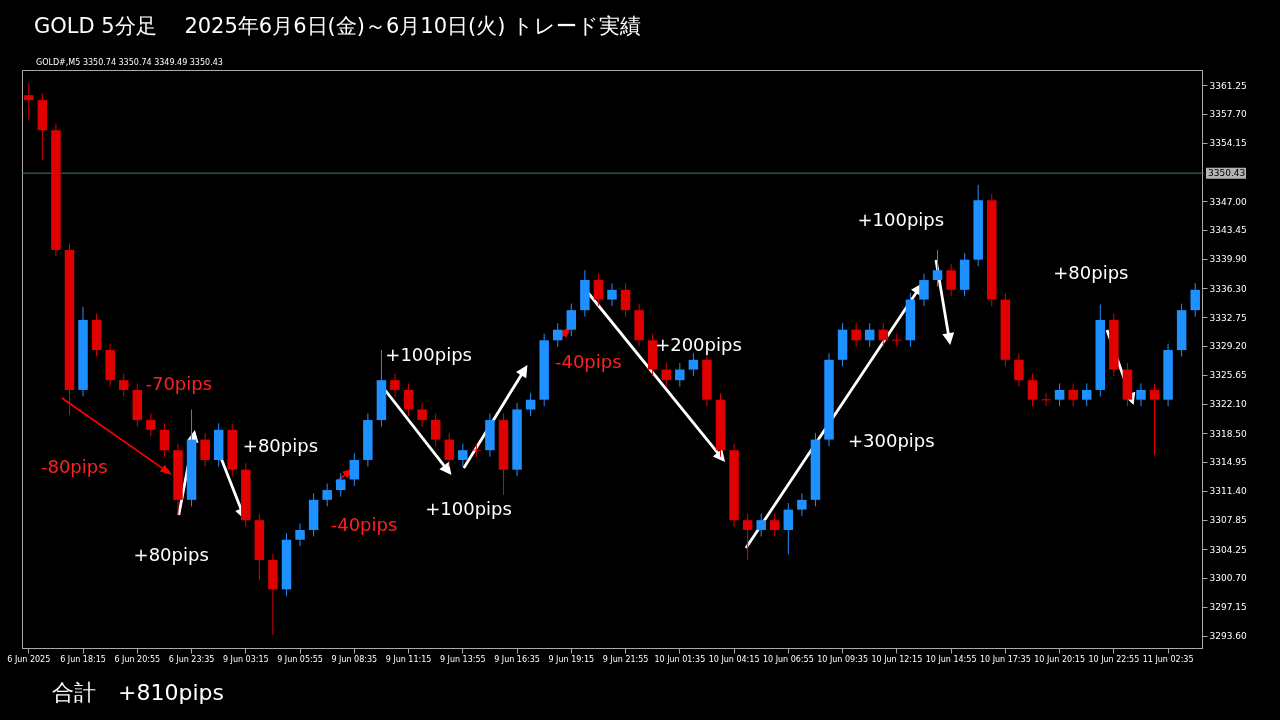 The image size is (1280, 720). Describe the element at coordinates (571, 659) in the screenshot. I see `x-tick-label: 9 Jun 19:15` at that location.